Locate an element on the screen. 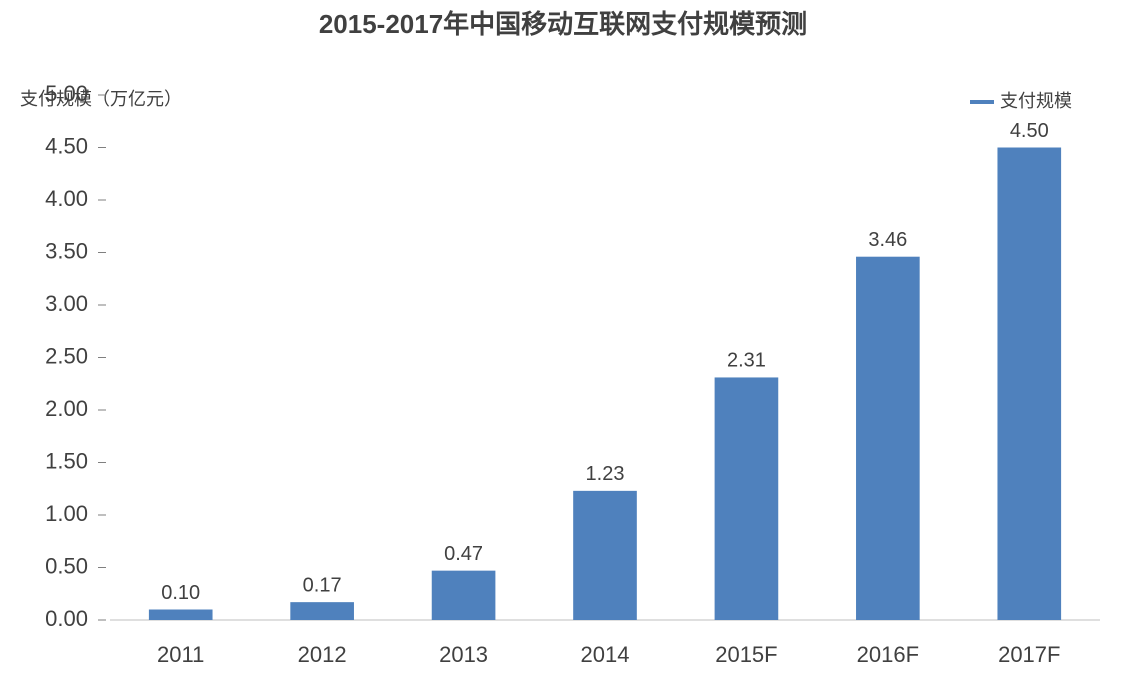  data-label: 3.46 is located at coordinates (887, 240).